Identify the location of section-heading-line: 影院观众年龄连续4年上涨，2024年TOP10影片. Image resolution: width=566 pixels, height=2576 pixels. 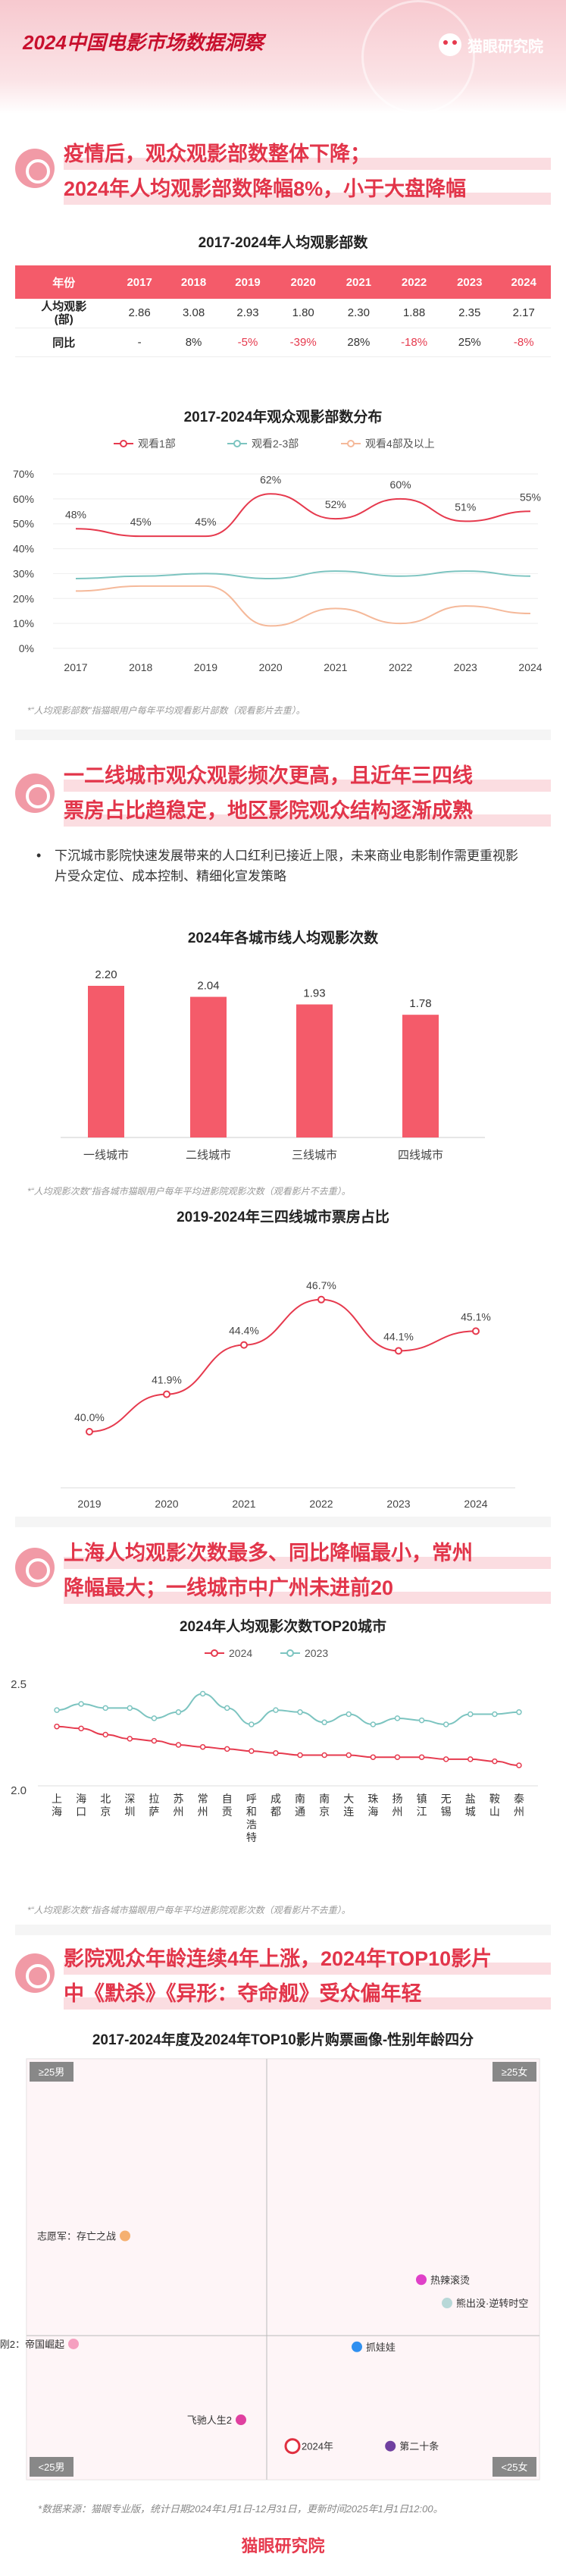
(278, 1958).